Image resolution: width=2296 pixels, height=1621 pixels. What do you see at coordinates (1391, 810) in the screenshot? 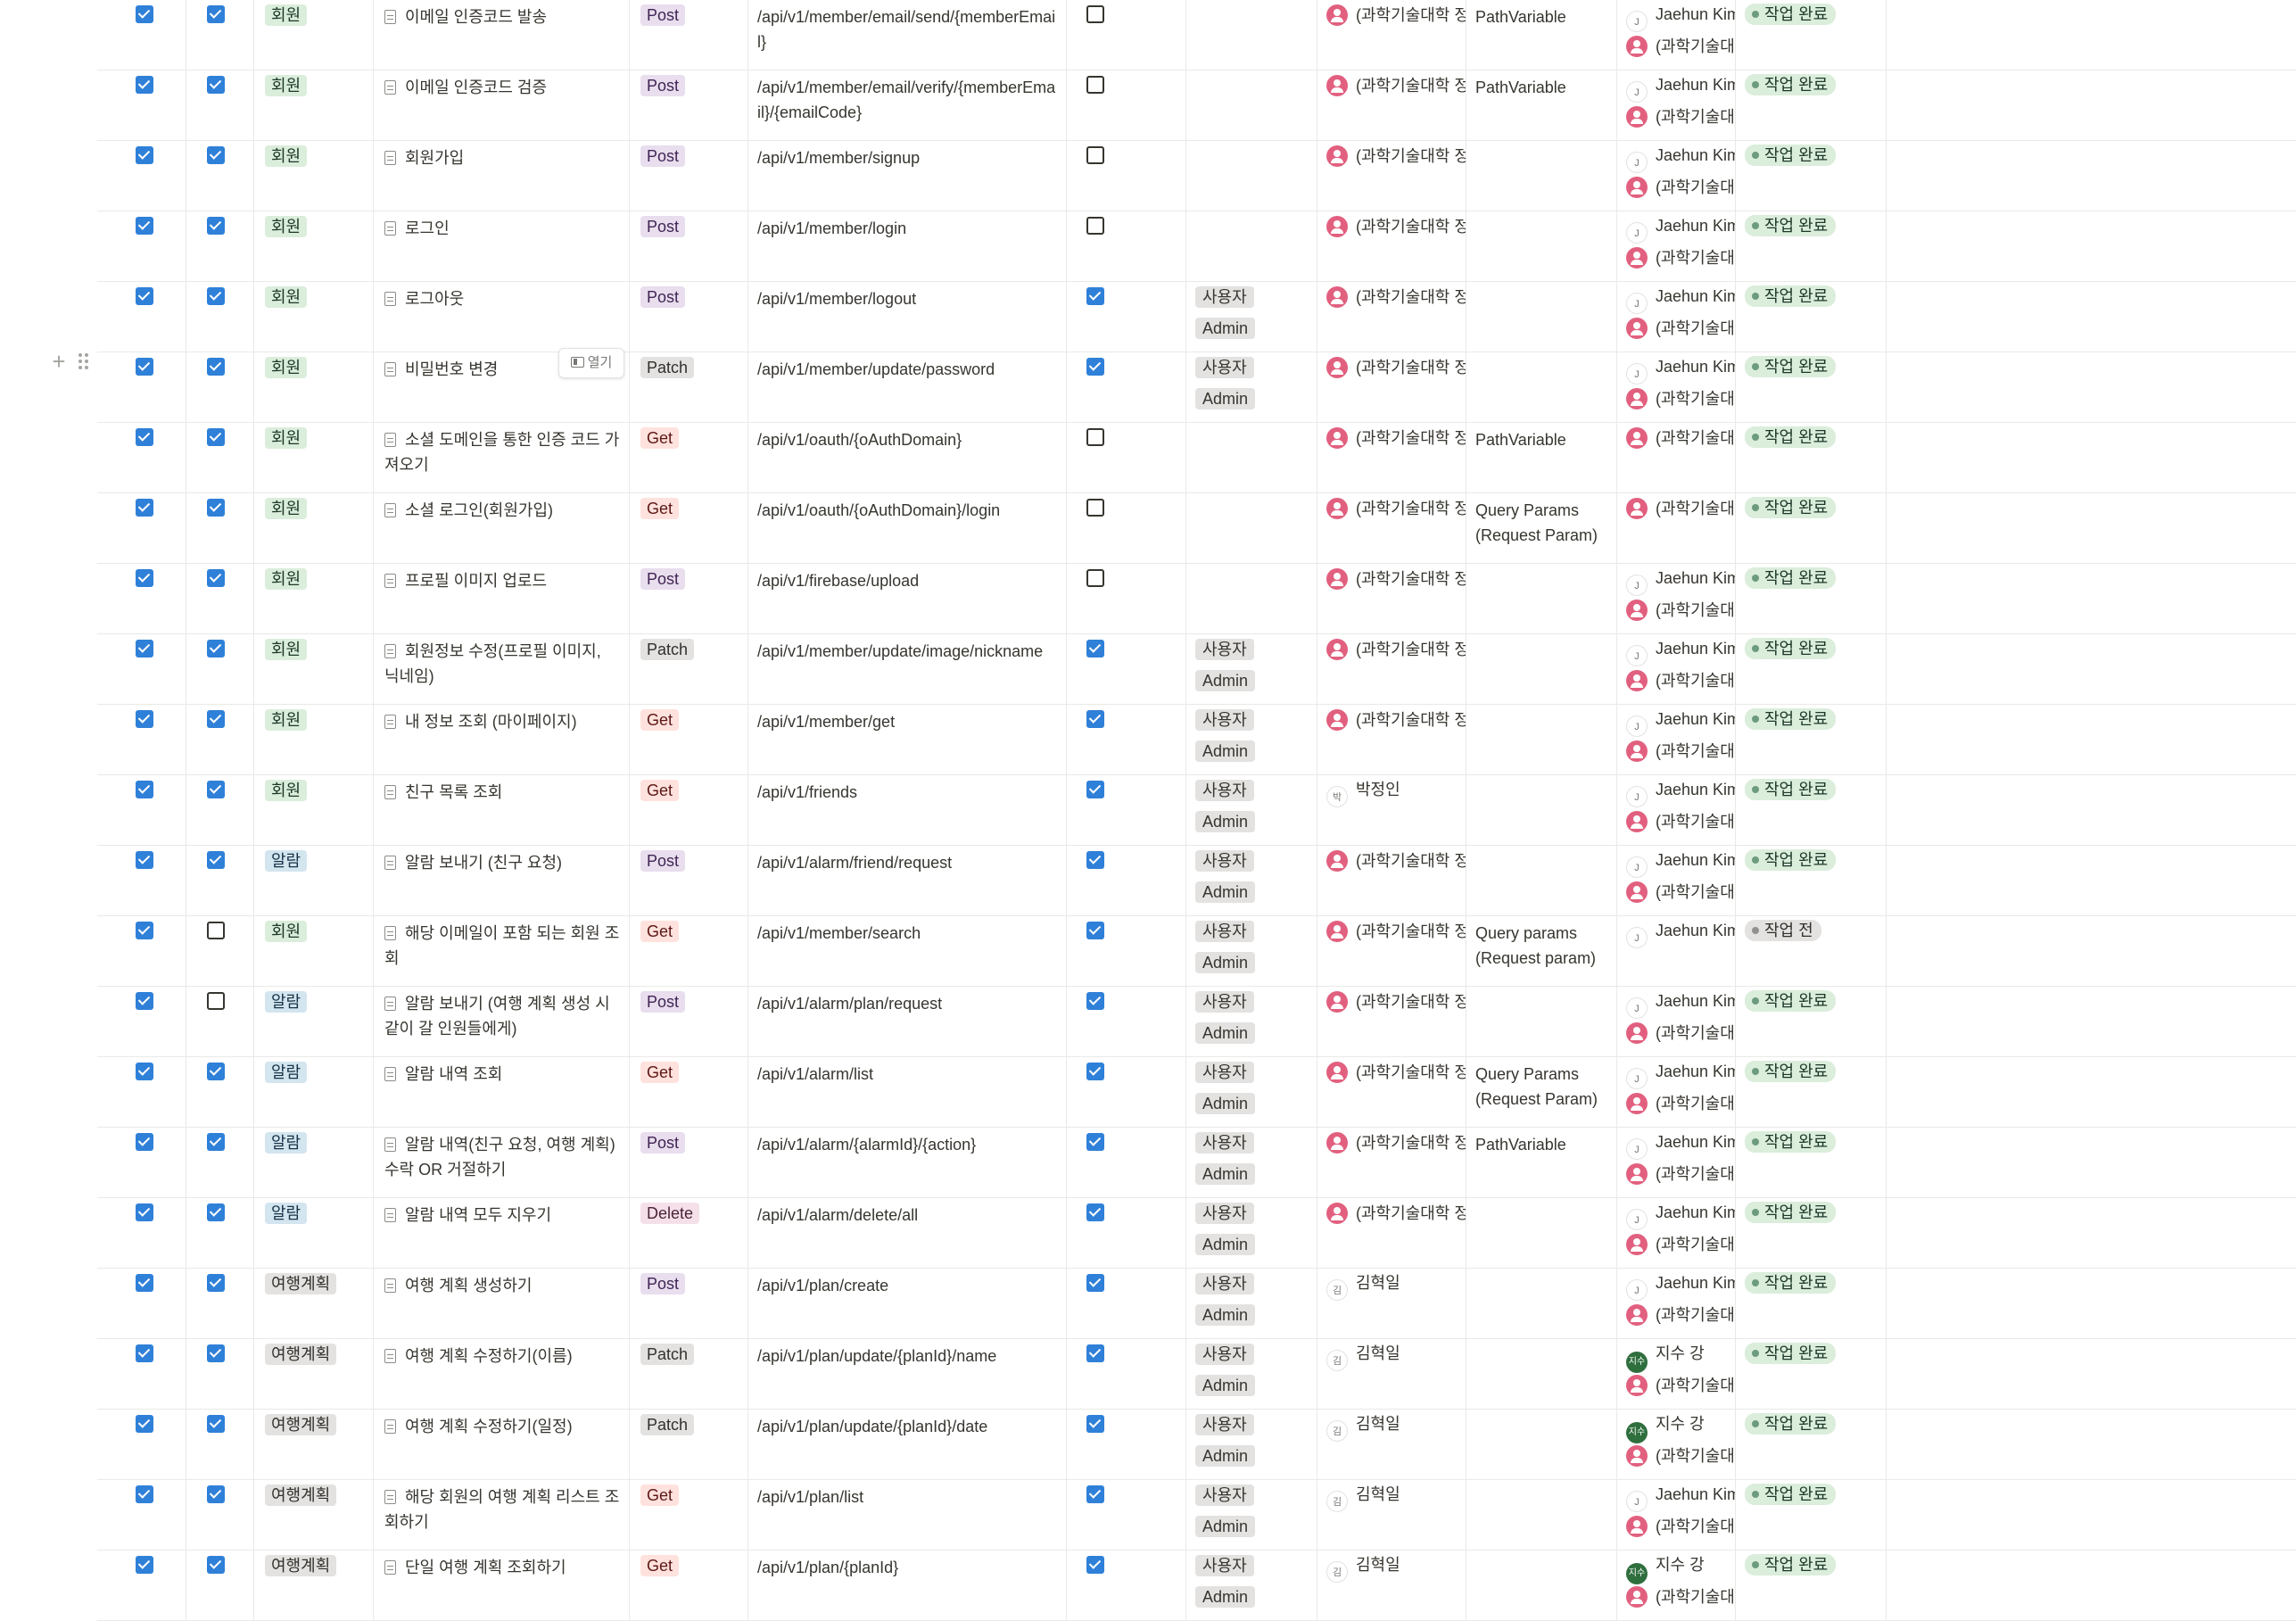
I see `author-cell: 박 박정인` at bounding box center [1391, 810].